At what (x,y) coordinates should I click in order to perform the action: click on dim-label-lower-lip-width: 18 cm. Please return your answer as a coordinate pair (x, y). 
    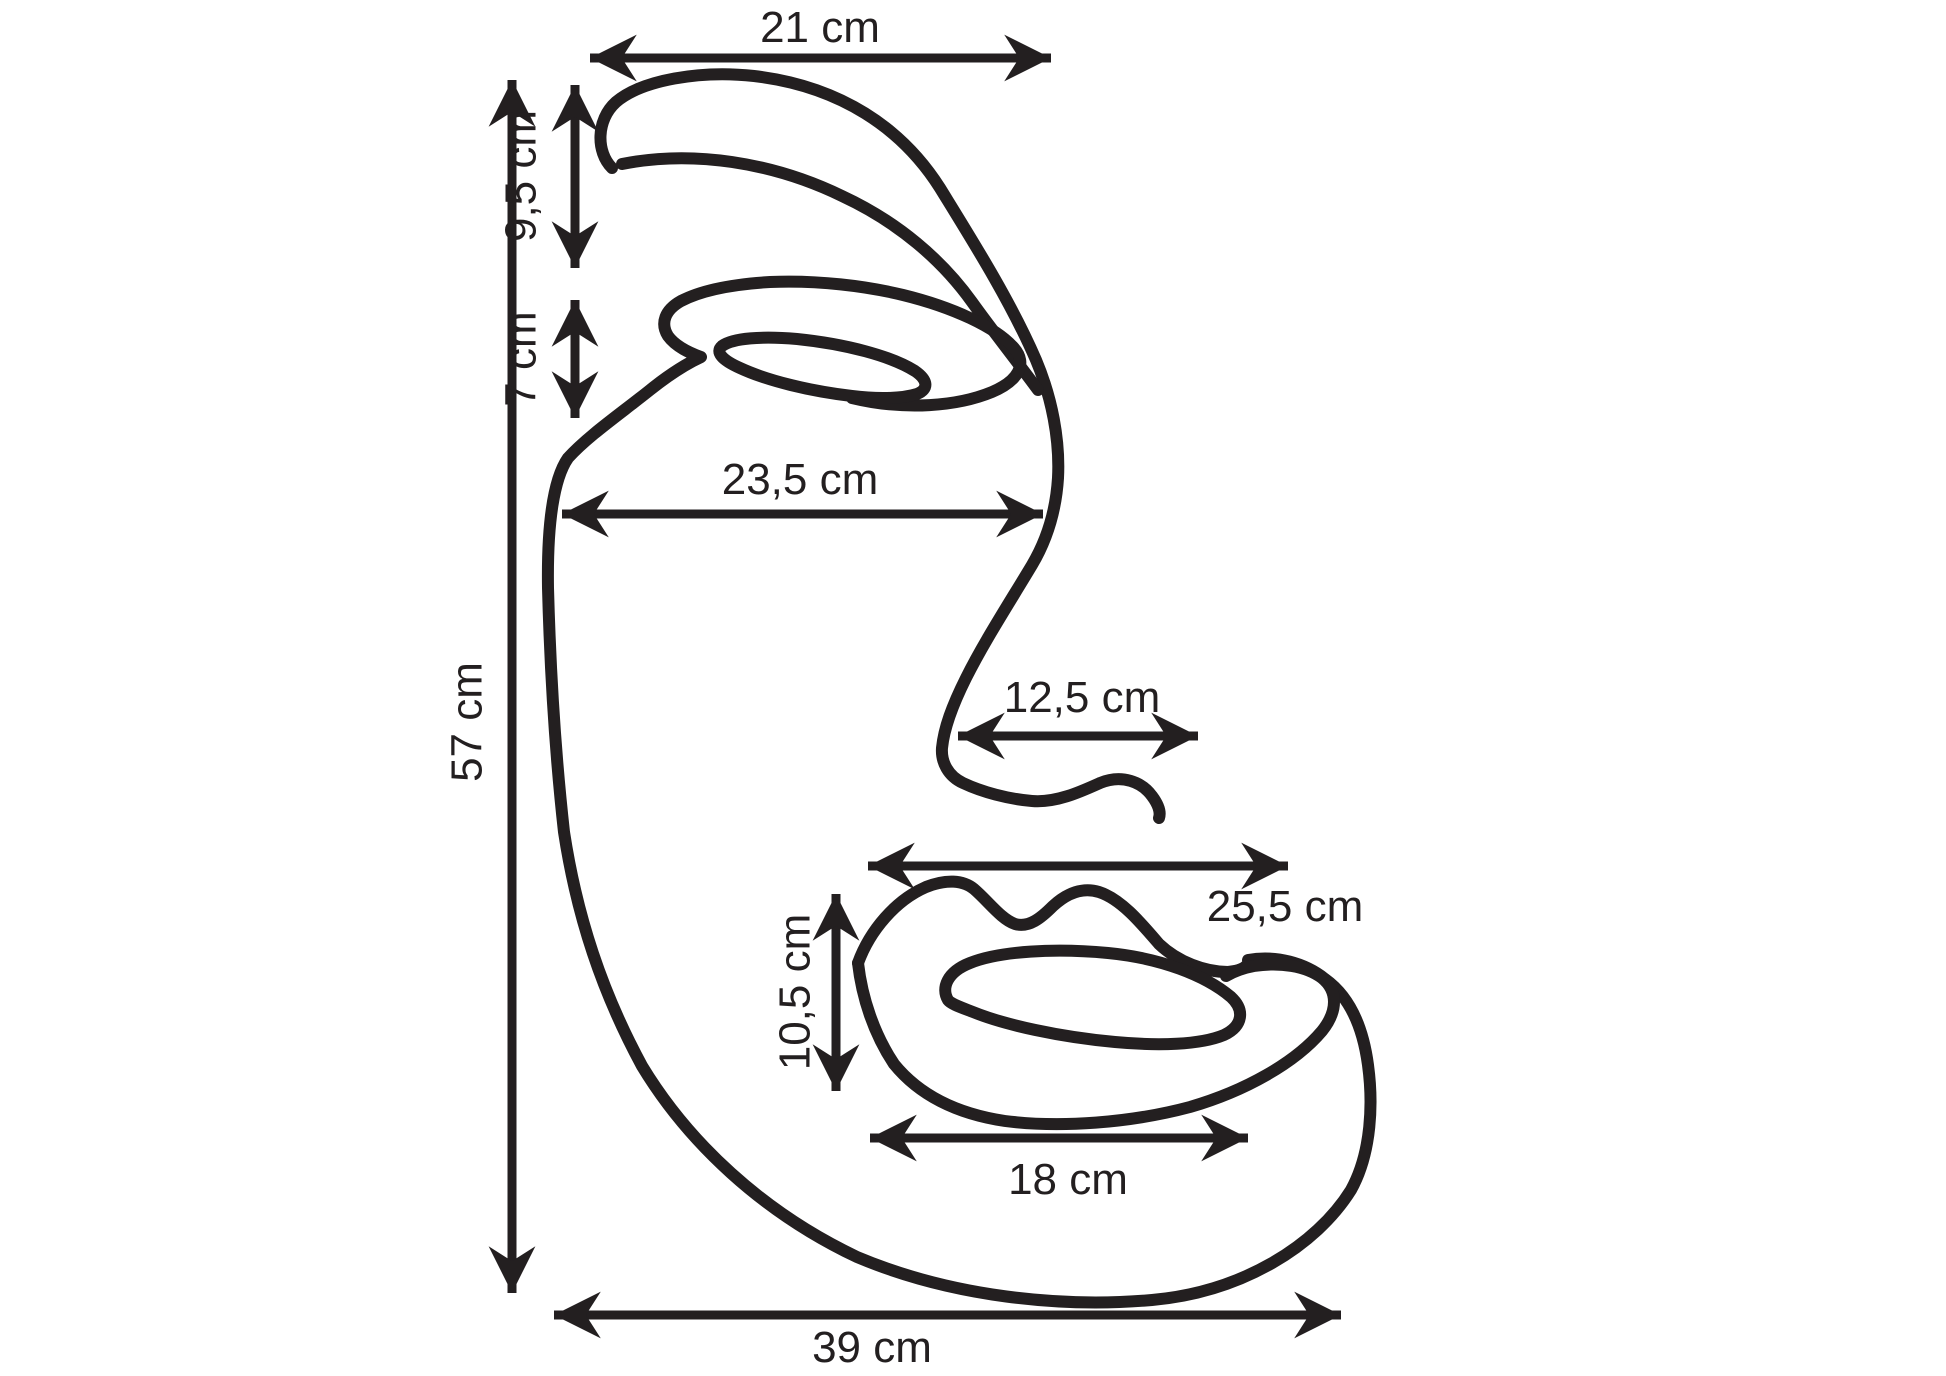
    Looking at the image, I should click on (1068, 1179).